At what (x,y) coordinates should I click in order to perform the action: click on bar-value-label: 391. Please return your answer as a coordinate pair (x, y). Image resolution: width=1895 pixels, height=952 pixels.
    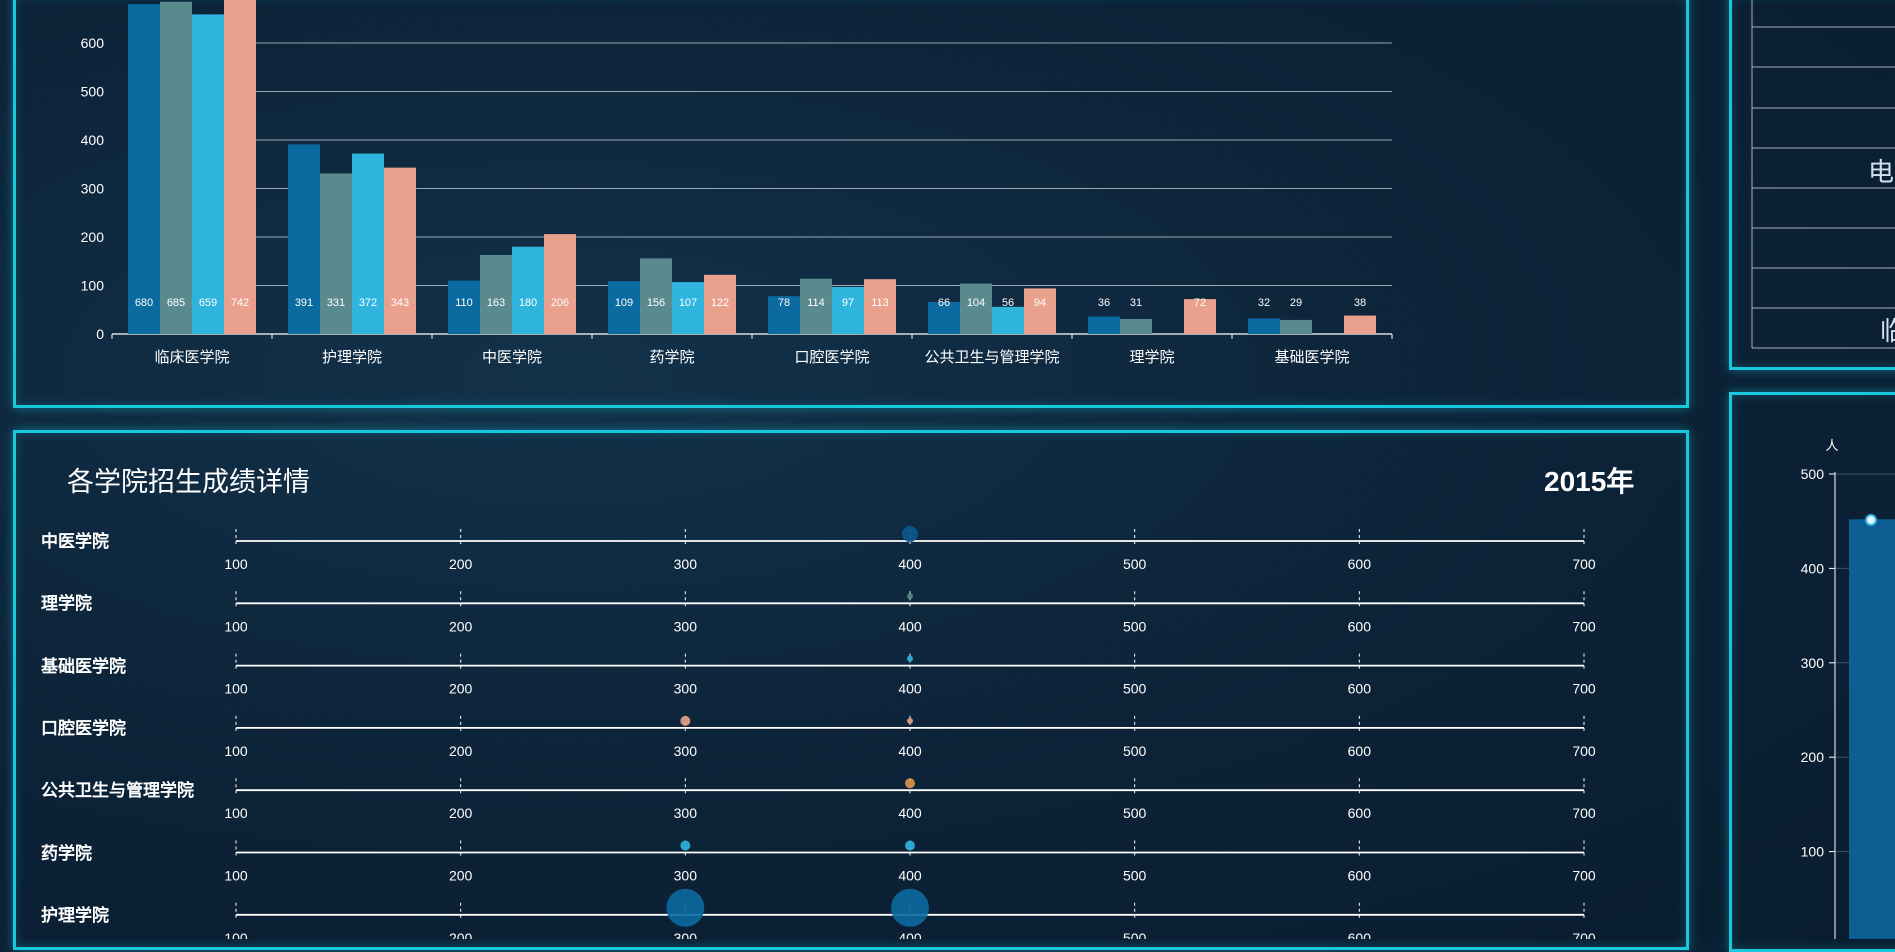
    Looking at the image, I should click on (304, 303).